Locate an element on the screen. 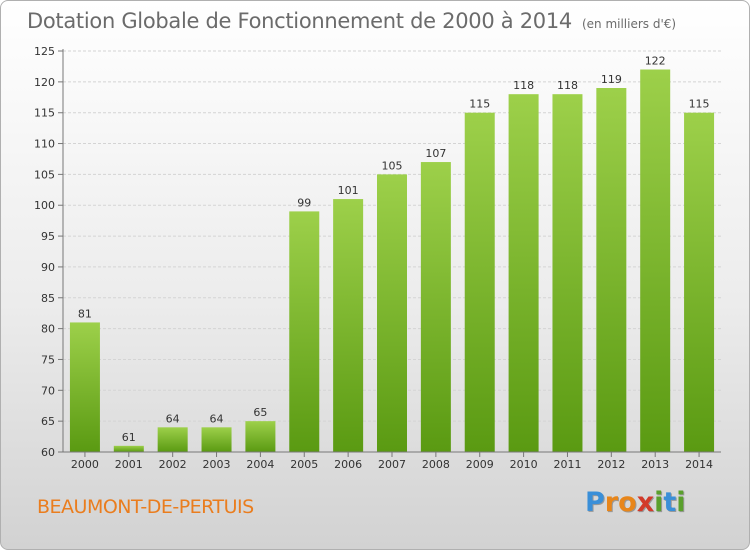 This screenshot has width=750, height=550. bar-value-label: 61 is located at coordinates (129, 437).